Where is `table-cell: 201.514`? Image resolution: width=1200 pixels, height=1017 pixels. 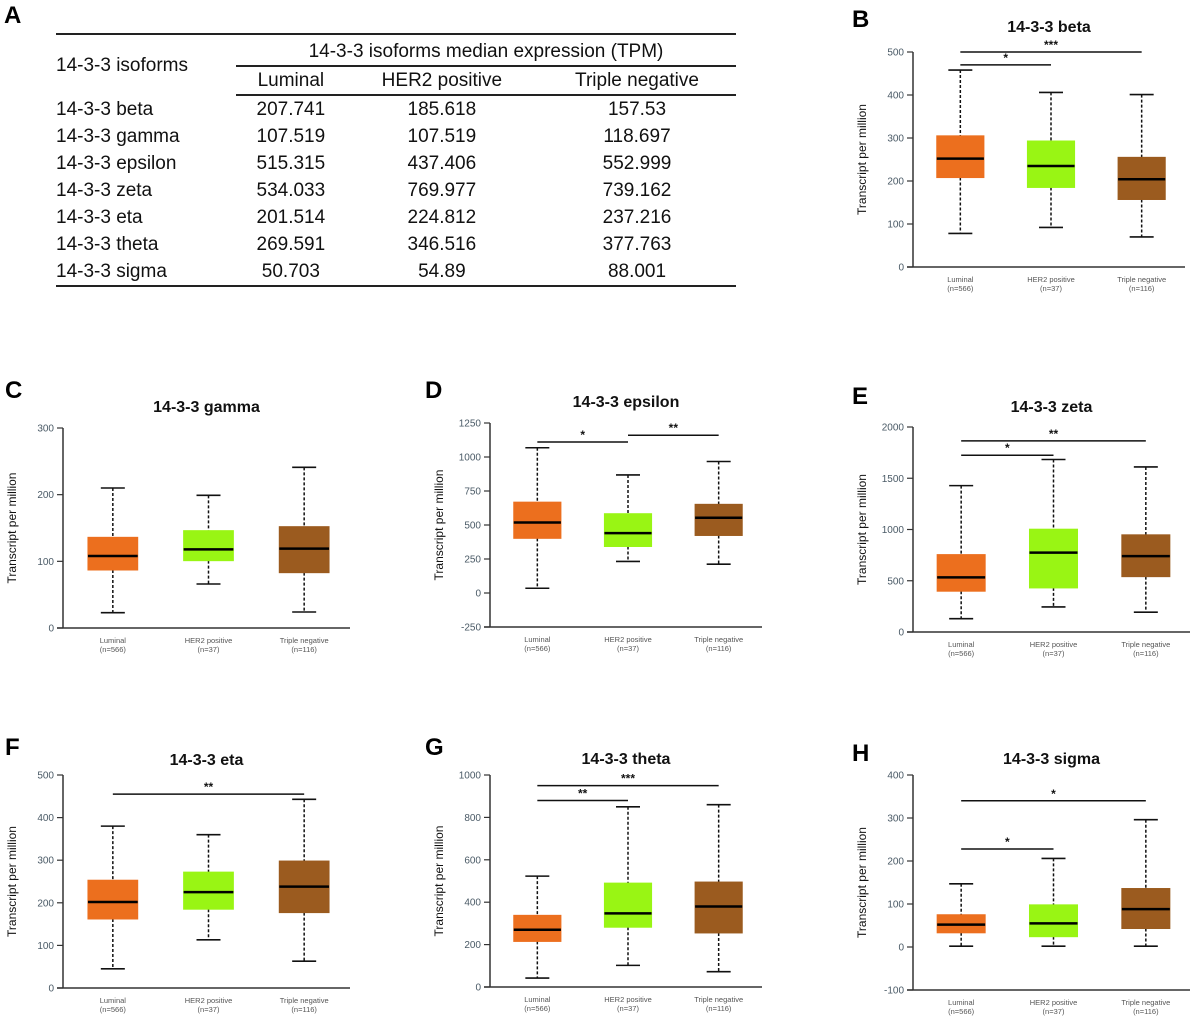 table-cell: 201.514 is located at coordinates (291, 217).